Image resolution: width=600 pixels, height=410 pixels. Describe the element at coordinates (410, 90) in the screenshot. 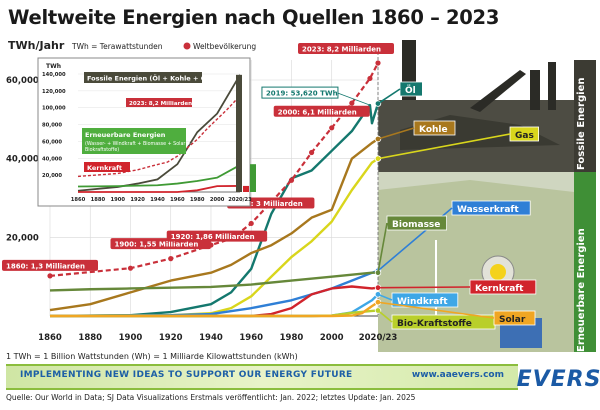

I see `series-label-text: Öl` at that location.